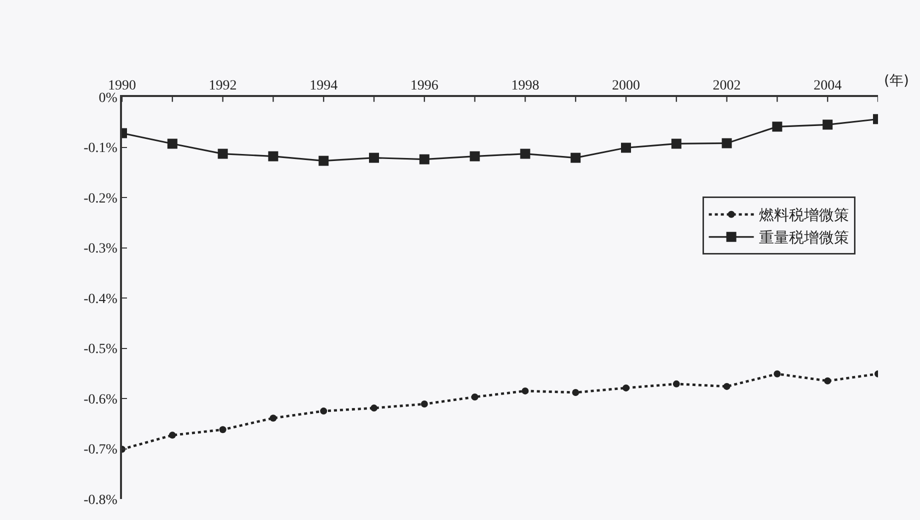 This screenshot has width=920, height=520. What do you see at coordinates (101, 148) in the screenshot?
I see `y-tick-label: -0.1%` at bounding box center [101, 148].